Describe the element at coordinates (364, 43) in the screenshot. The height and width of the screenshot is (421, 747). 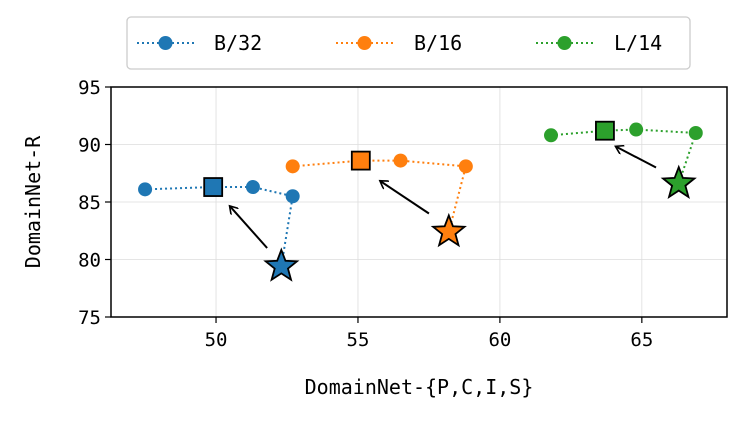
I see `legend-marker-b16` at that location.